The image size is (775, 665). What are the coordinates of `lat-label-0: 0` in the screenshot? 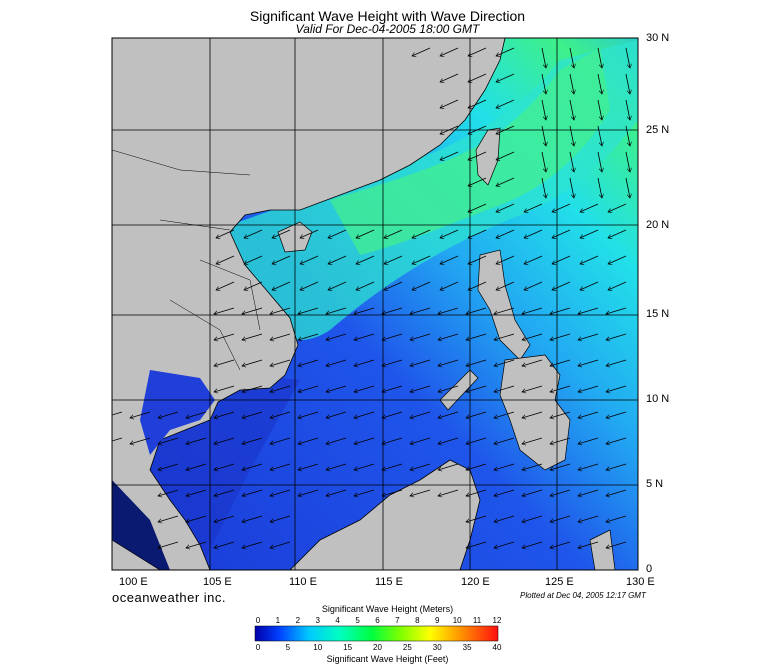 It's located at (649, 569).